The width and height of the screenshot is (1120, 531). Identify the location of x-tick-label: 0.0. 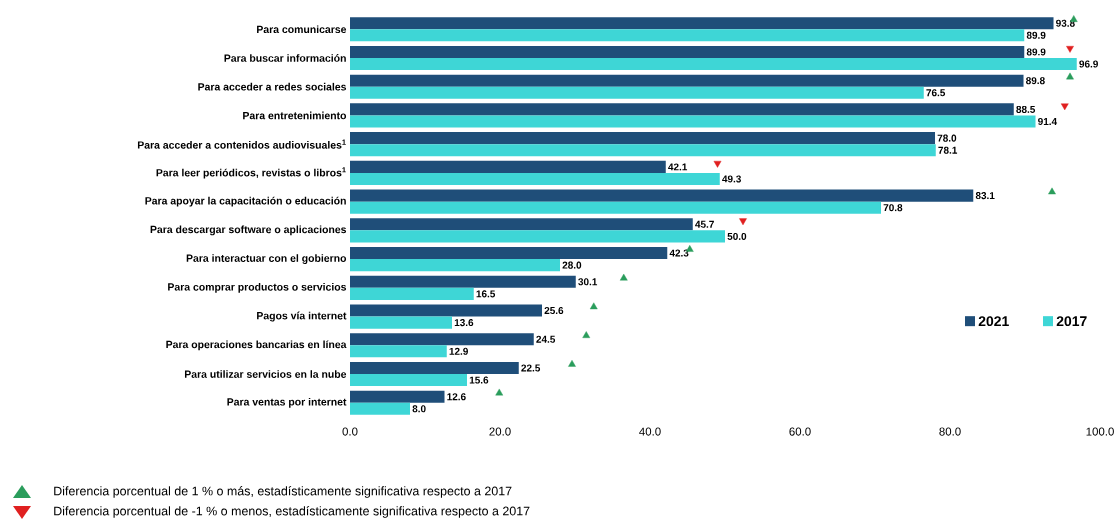
(350, 431).